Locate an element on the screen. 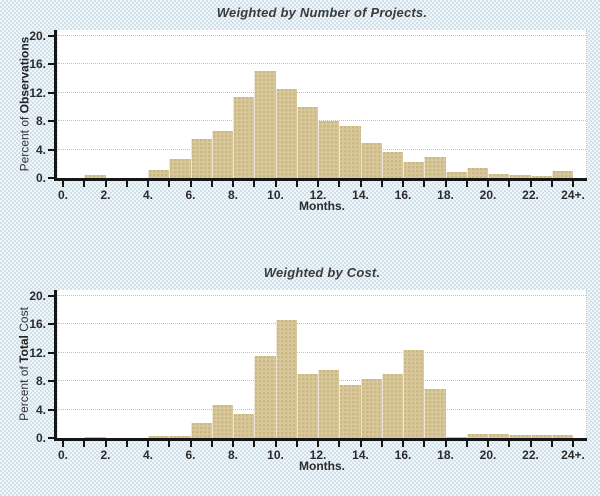 Image resolution: width=600 pixels, height=496 pixels. x-axis-title-months-top: Months. is located at coordinates (322, 206).